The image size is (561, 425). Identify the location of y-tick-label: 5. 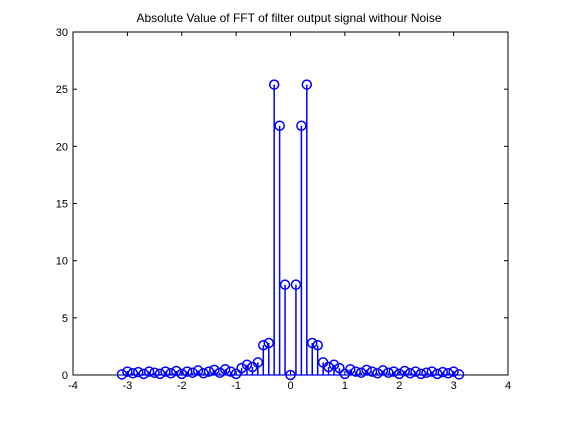
(65, 319).